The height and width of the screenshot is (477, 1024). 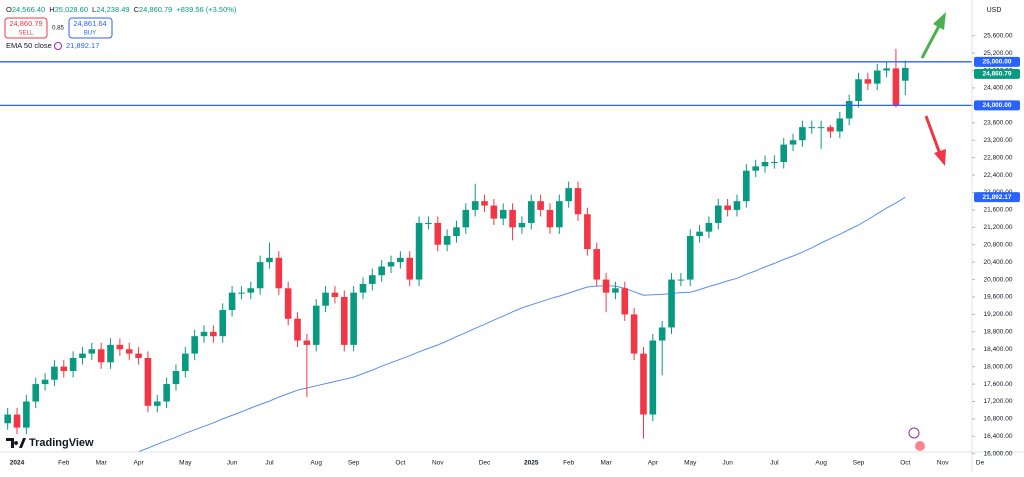 I want to click on x-tick-label: Jun, so click(x=232, y=463).